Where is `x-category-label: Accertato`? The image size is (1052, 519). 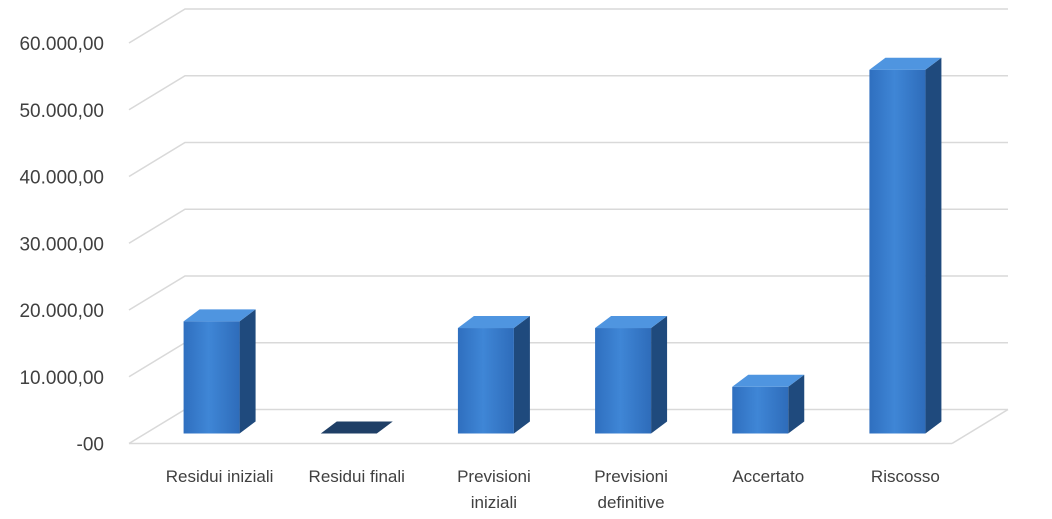
x-category-label: Accertato is located at coordinates (768, 476).